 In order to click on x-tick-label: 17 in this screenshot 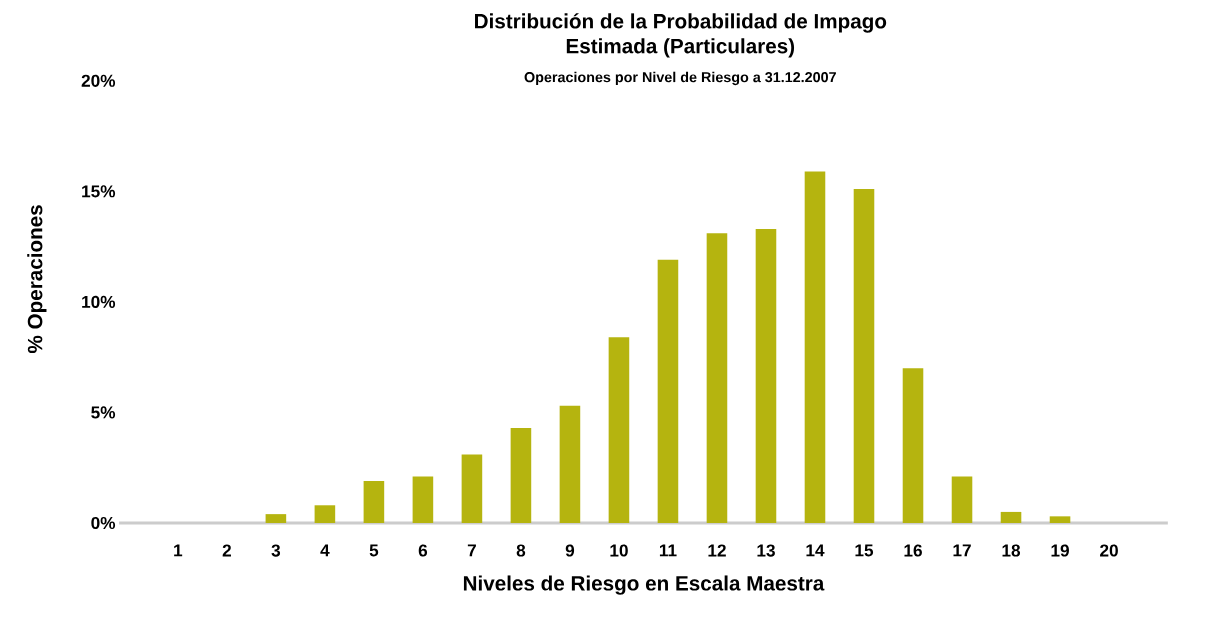, I will do `click(962, 550)`.